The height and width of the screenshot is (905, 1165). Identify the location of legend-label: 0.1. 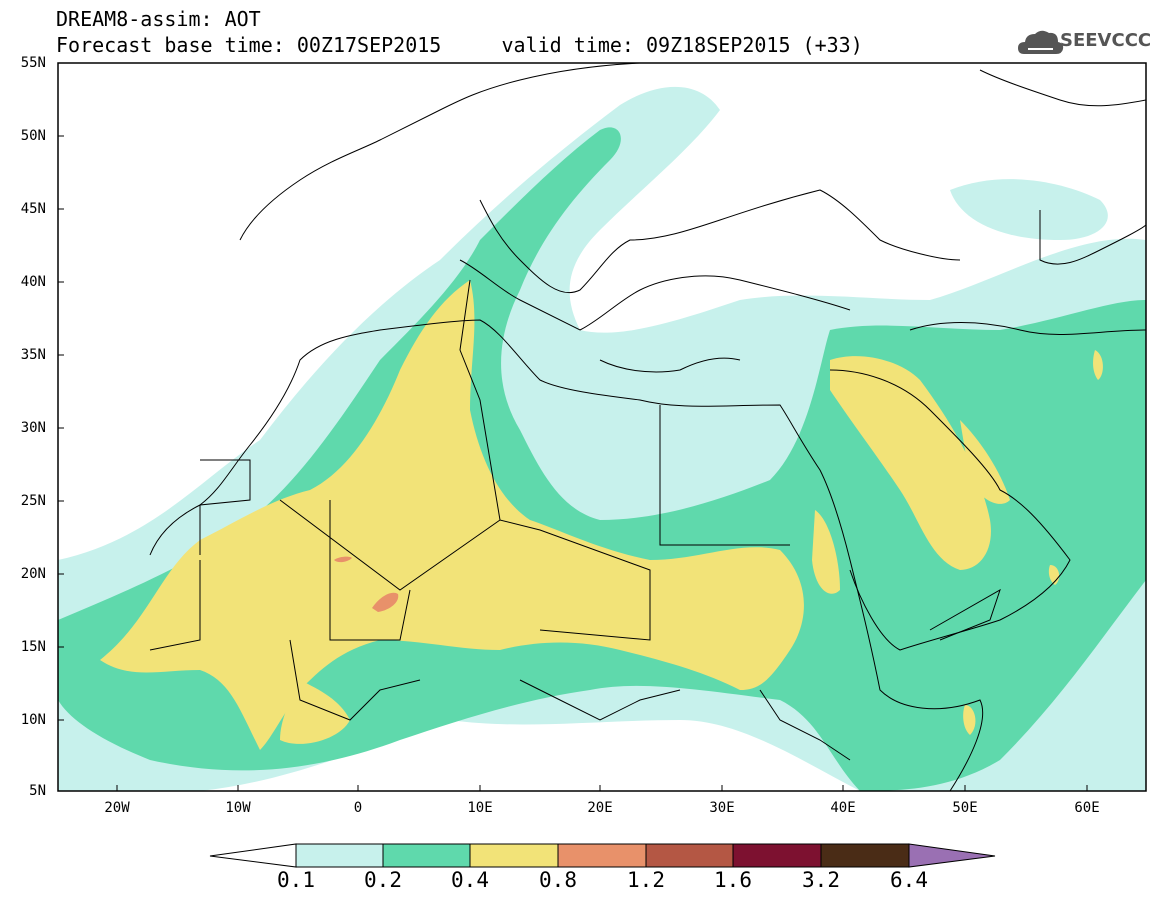
(296, 880).